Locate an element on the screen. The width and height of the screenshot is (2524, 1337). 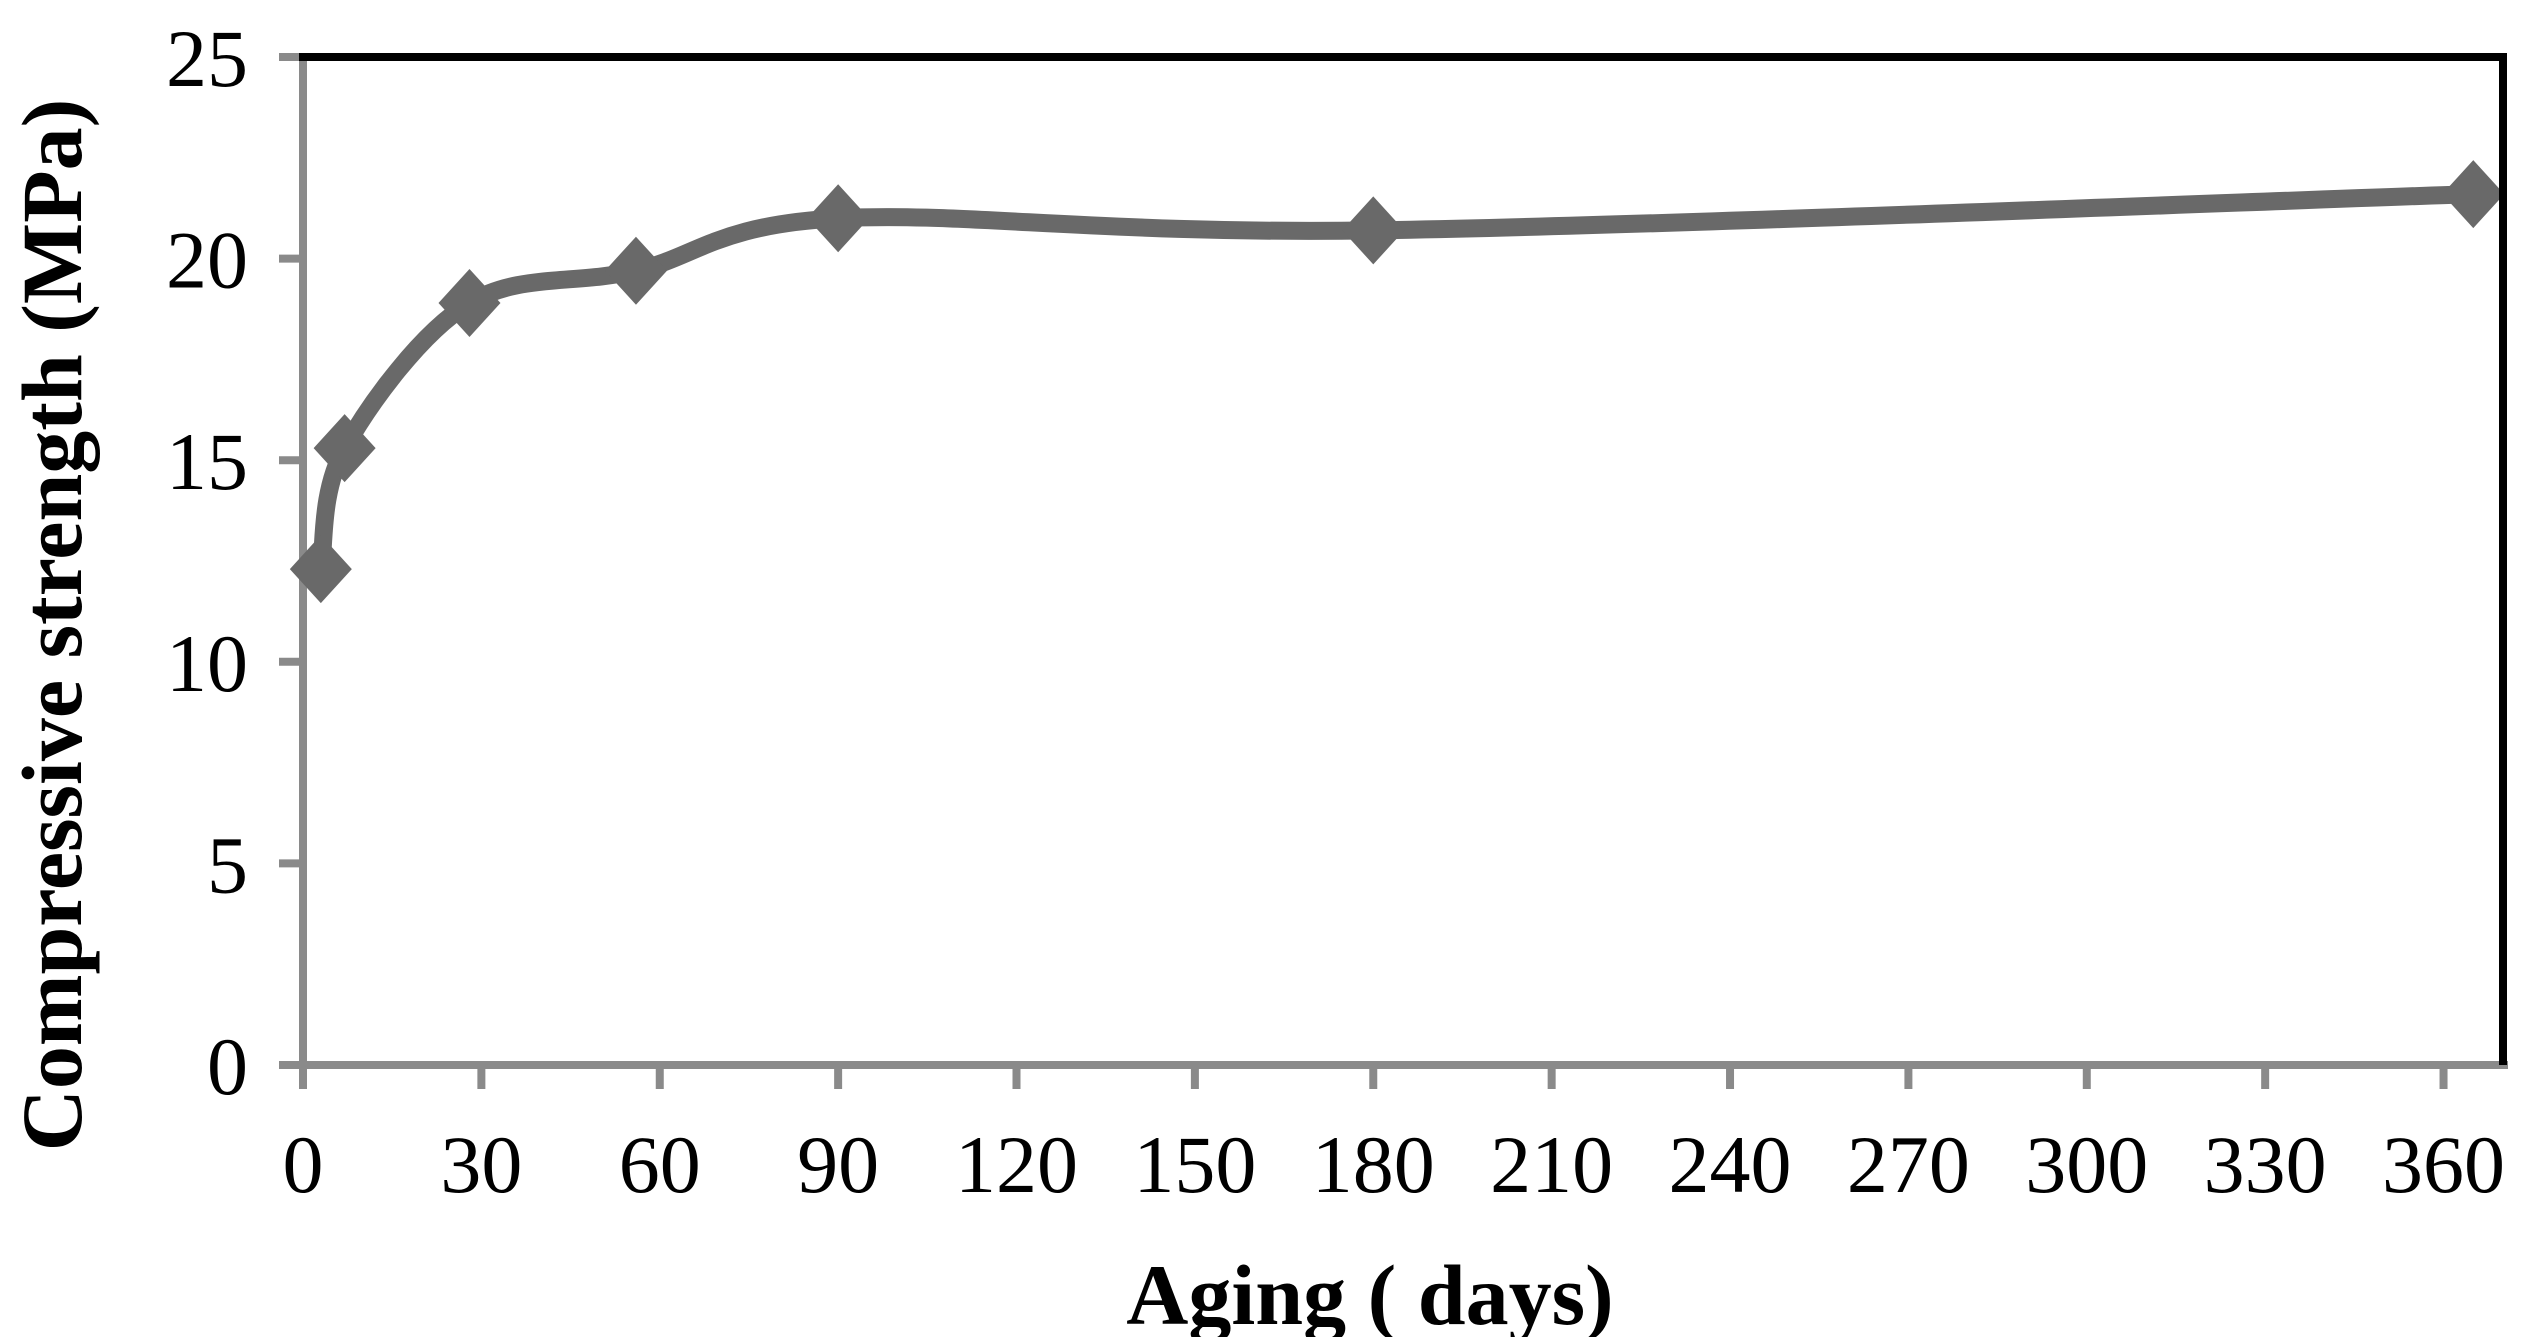
x-tick-label: 210 is located at coordinates (1551, 1164).